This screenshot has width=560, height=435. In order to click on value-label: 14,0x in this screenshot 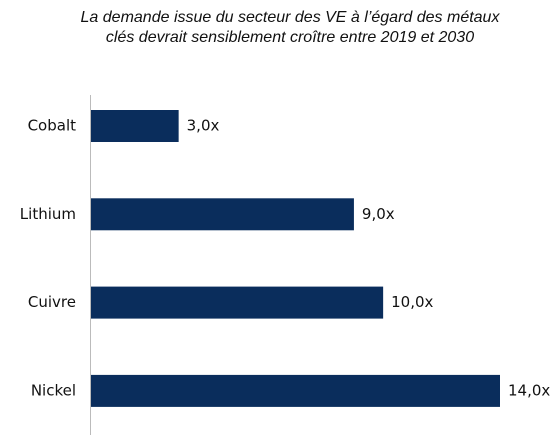, I will do `click(529, 390)`.